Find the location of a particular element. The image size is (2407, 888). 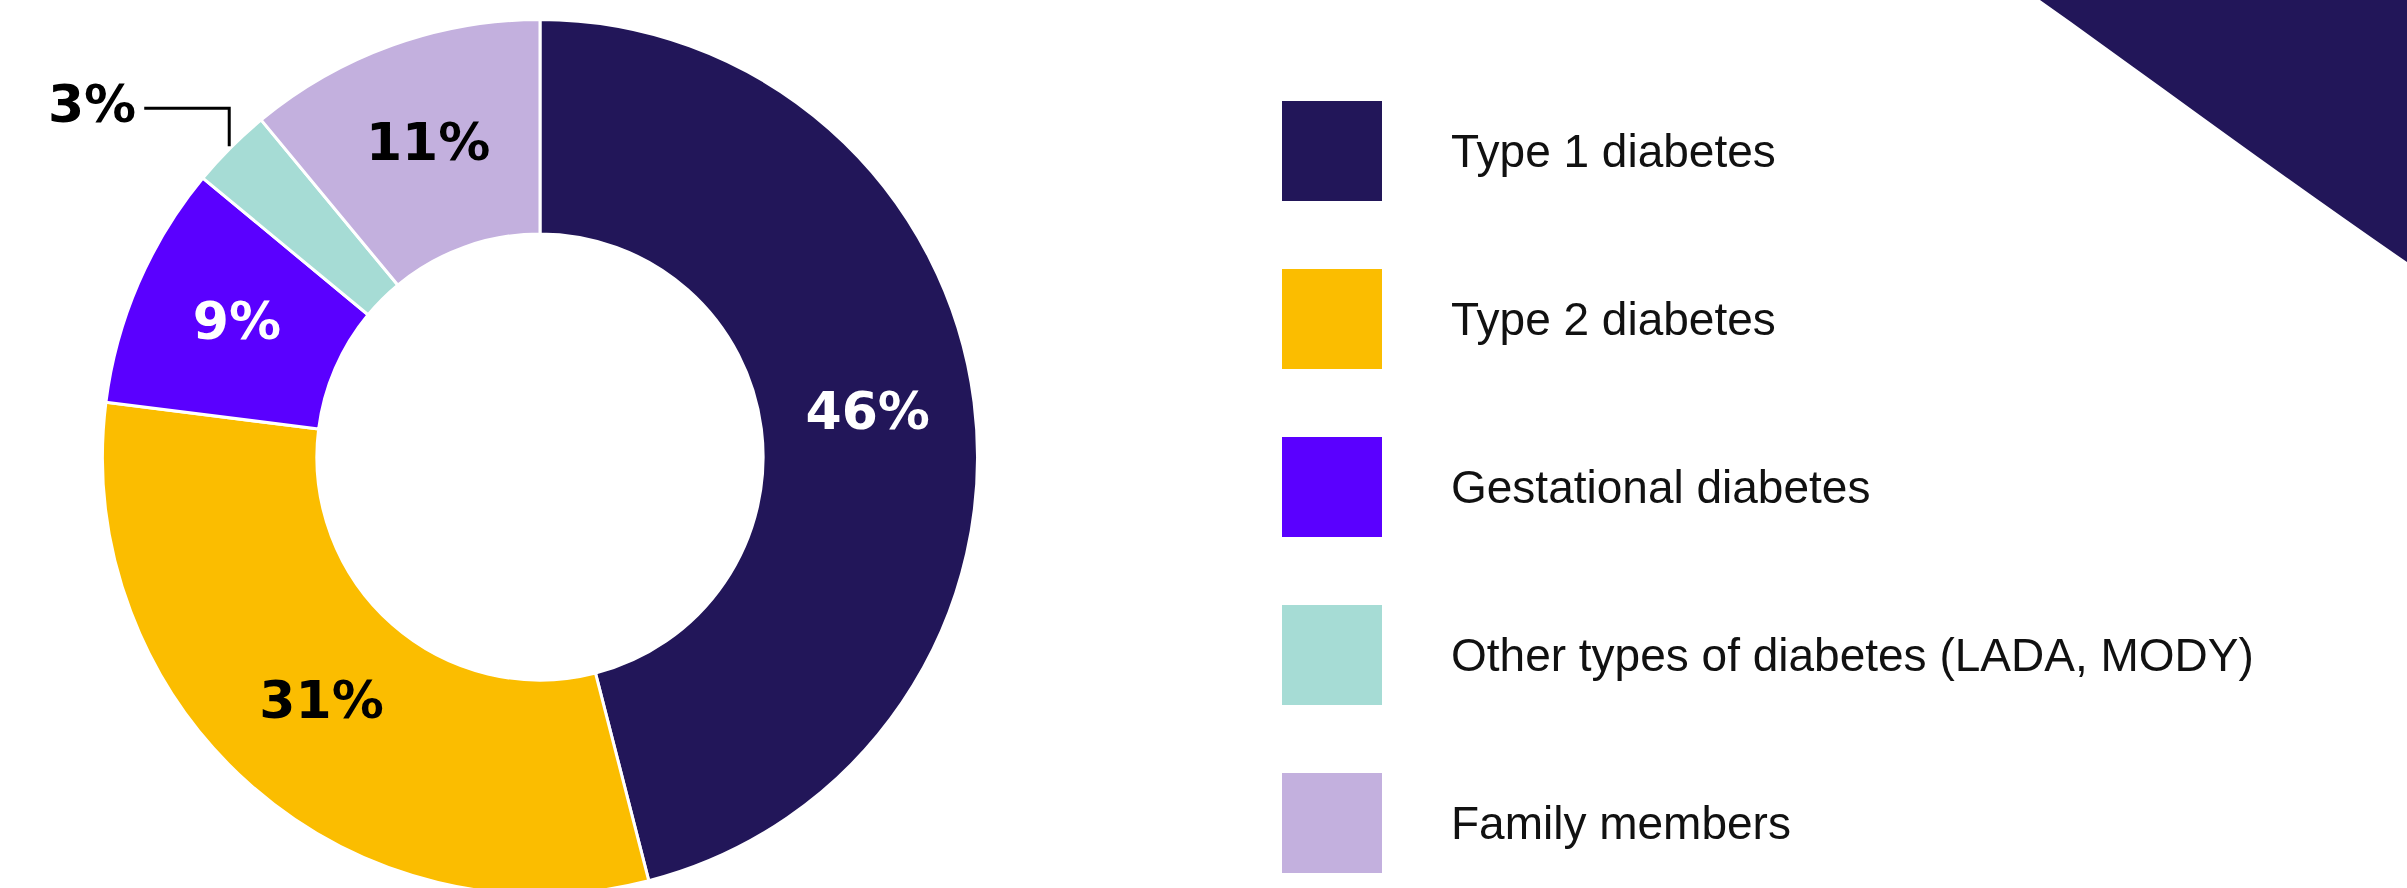

data-label: 11% is located at coordinates (428, 141).